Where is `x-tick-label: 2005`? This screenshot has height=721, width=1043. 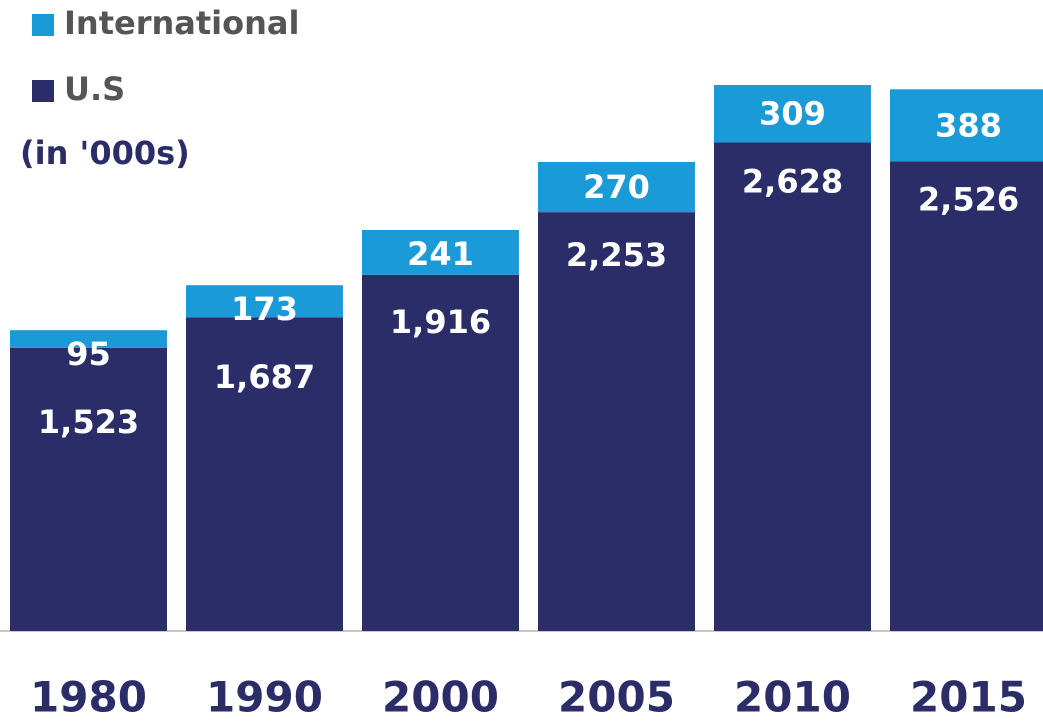
x-tick-label: 2005 is located at coordinates (616, 697).